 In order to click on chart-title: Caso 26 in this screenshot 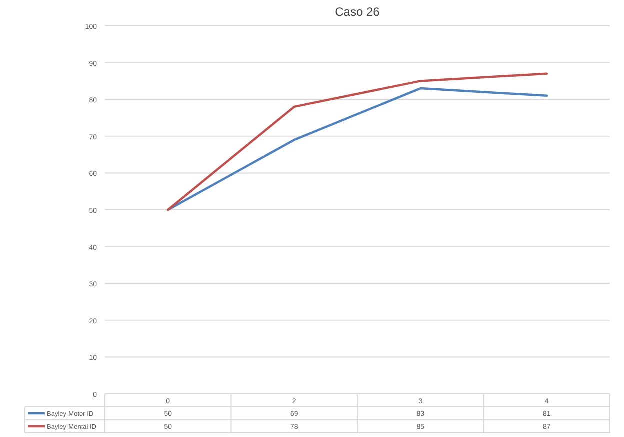, I will do `click(357, 12)`.